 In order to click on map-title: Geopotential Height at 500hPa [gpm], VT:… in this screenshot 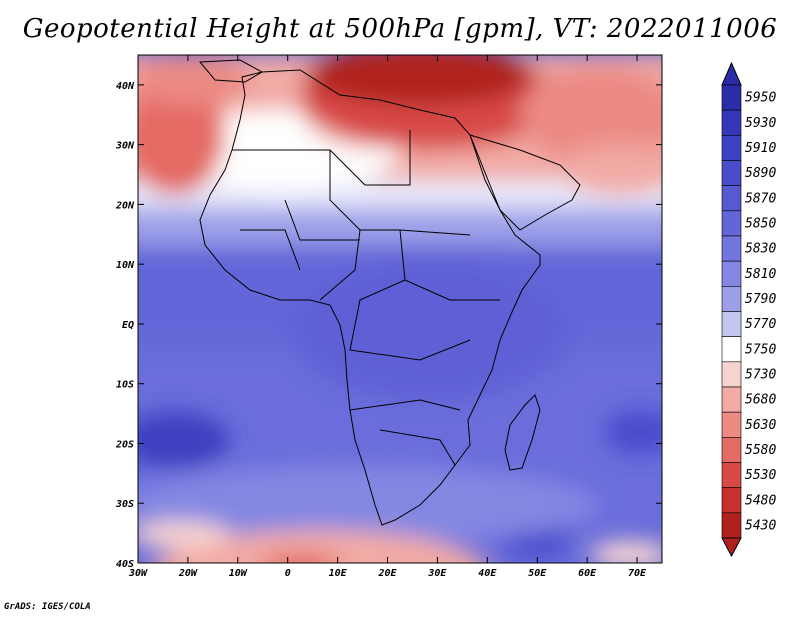, I will do `click(400, 29)`.